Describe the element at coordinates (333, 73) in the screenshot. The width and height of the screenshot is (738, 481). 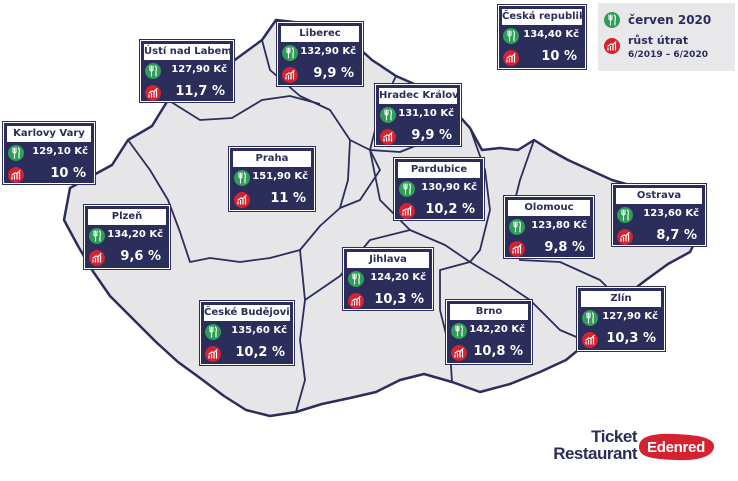
I see `growth-value: 9,9 %` at that location.